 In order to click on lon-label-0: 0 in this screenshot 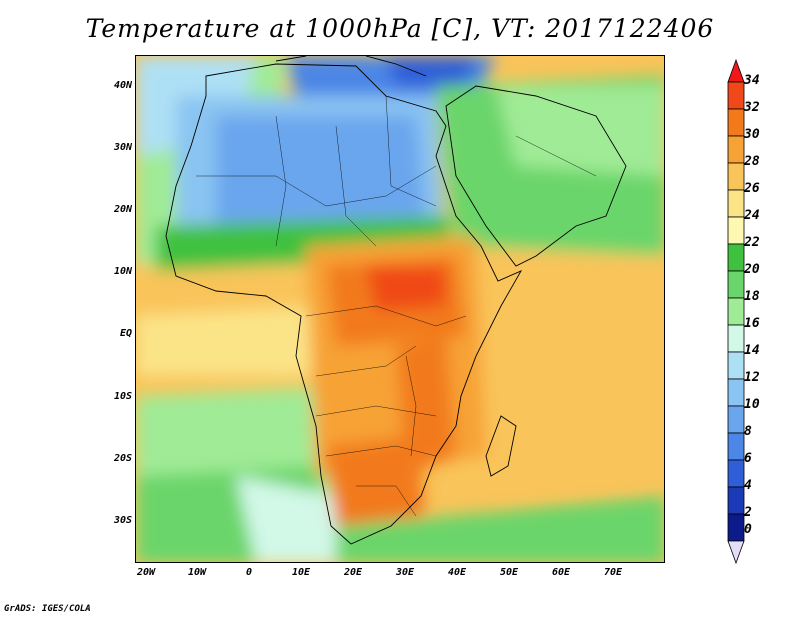, I will do `click(249, 572)`.